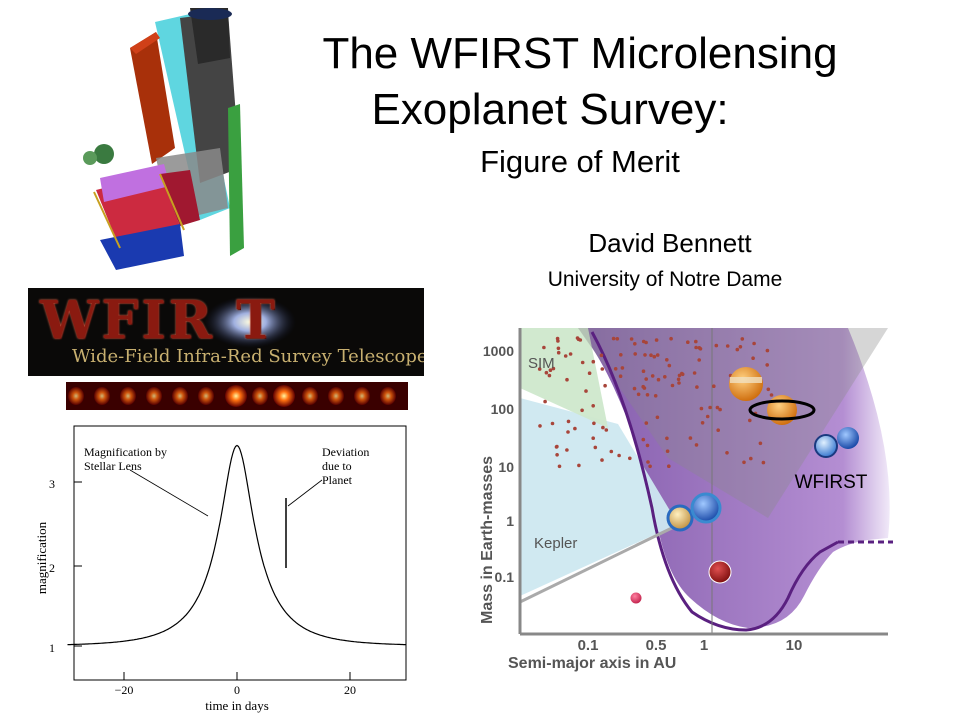  What do you see at coordinates (113, 466) in the screenshot?
I see `lens-annotation-line-2: Stellar Lens` at bounding box center [113, 466].